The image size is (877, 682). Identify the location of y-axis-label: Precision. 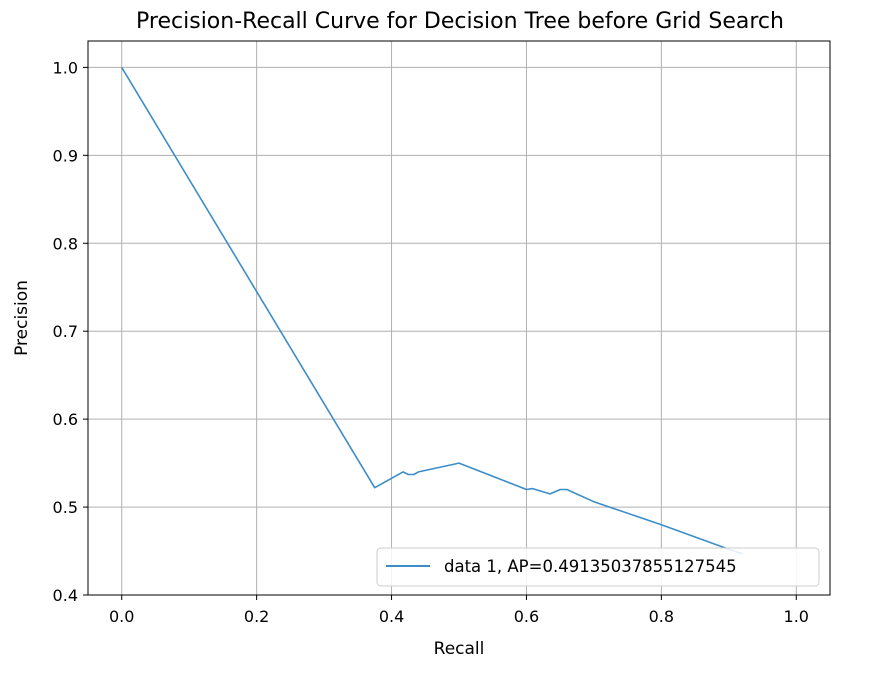
(22, 318).